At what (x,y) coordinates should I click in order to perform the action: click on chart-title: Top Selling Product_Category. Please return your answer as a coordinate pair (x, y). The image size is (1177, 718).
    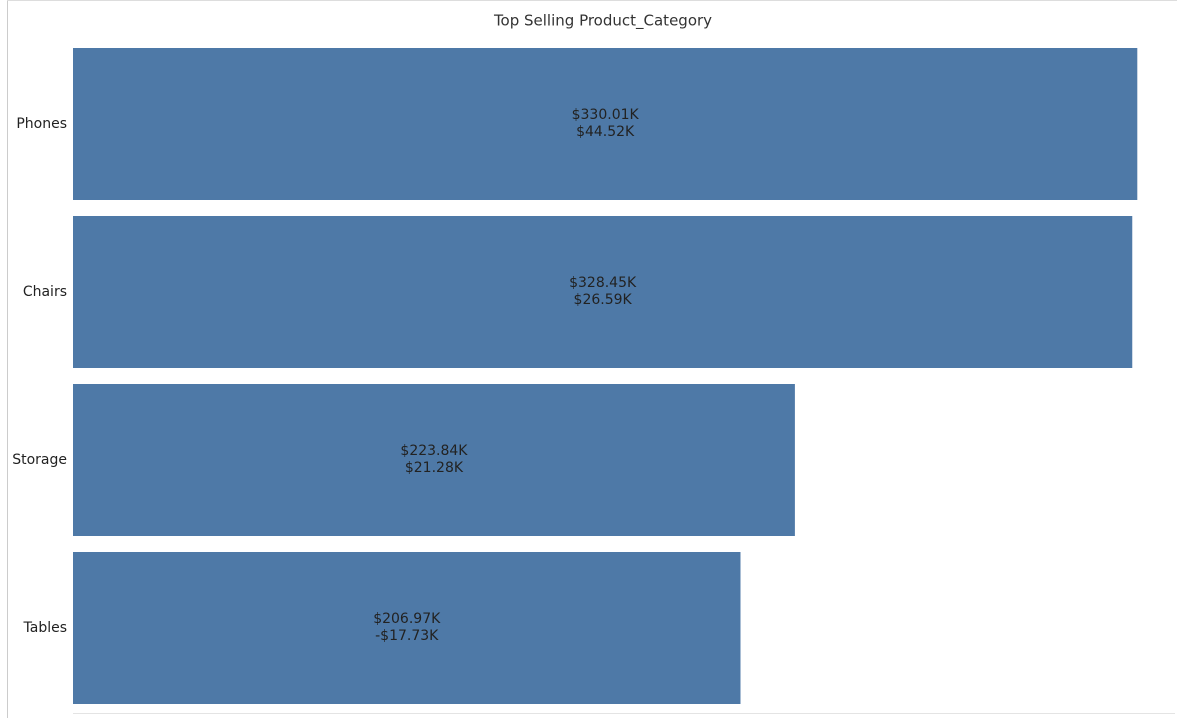
    Looking at the image, I should click on (602, 21).